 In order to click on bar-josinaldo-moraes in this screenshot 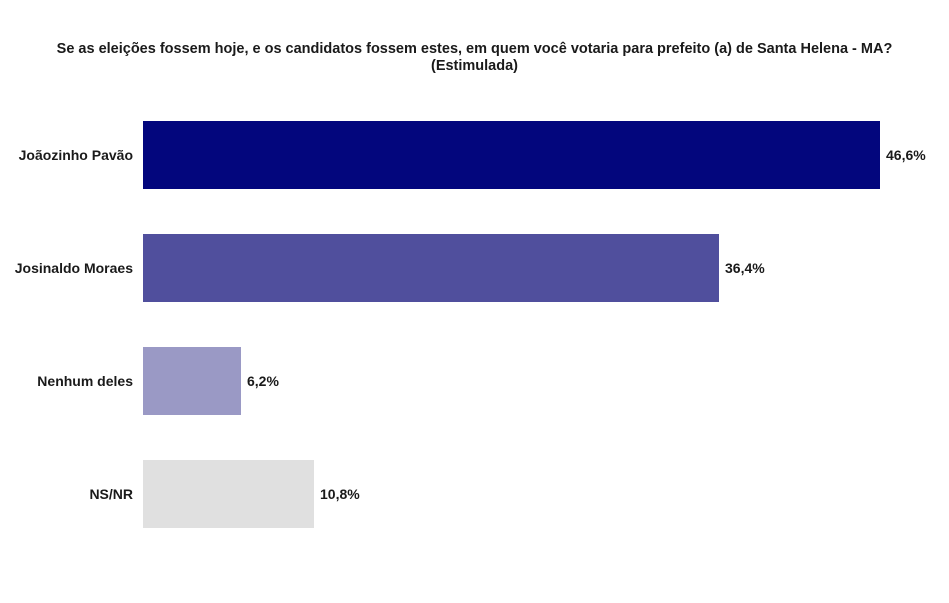, I will do `click(431, 268)`.